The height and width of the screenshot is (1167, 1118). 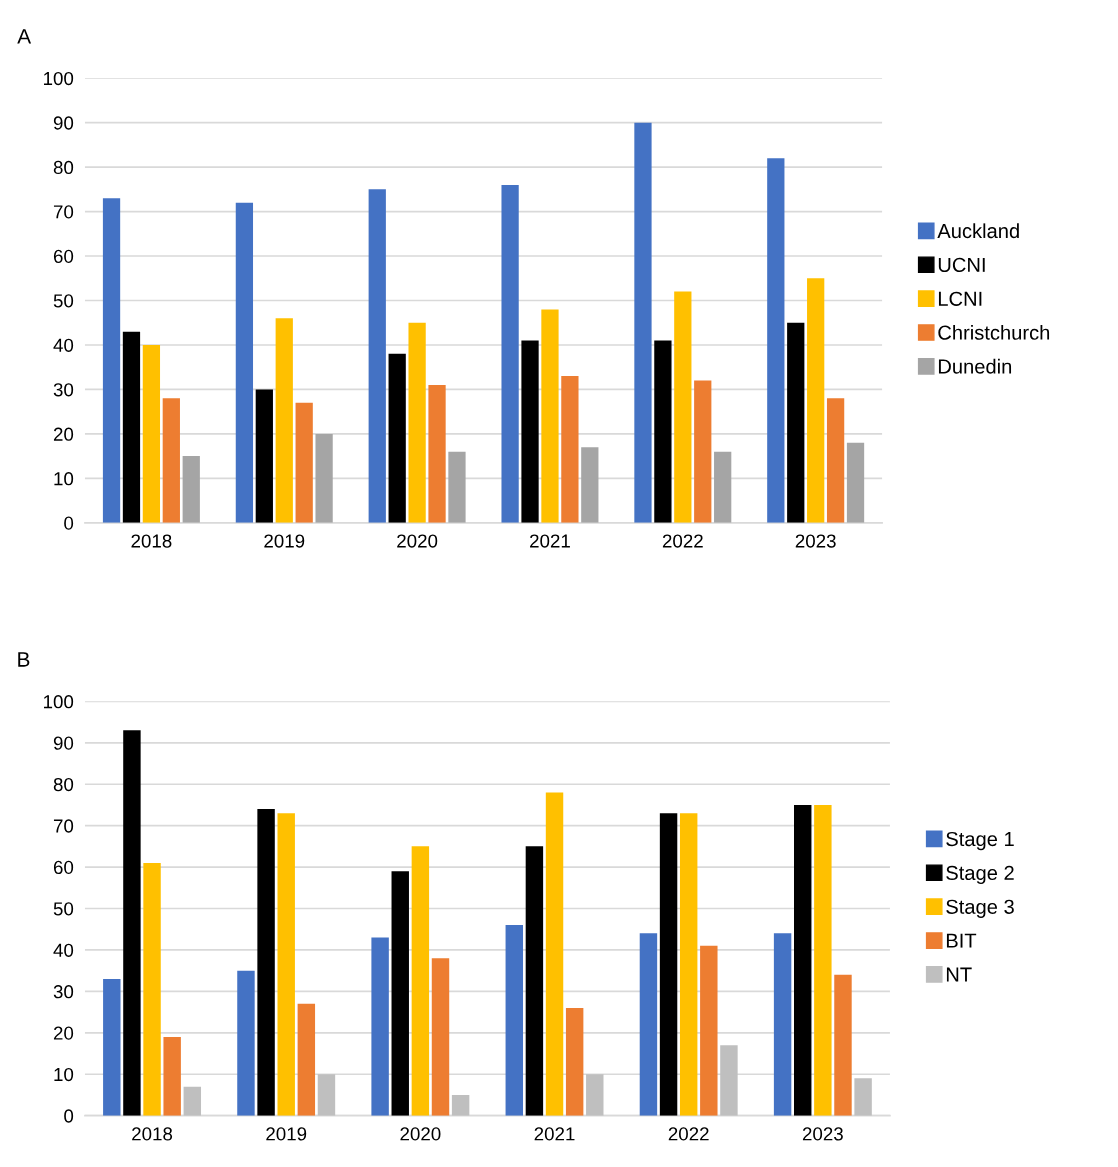 What do you see at coordinates (975, 366) in the screenshot?
I see `legend-label: Dunedin` at bounding box center [975, 366].